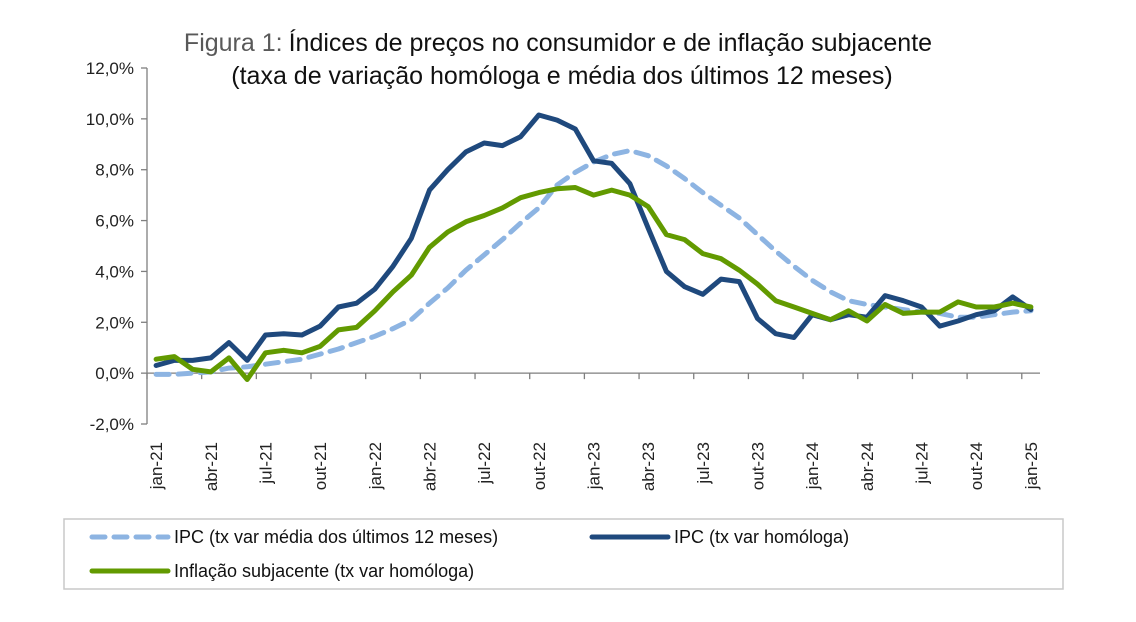 The width and height of the screenshot is (1136, 622). What do you see at coordinates (336, 537) in the screenshot?
I see `legend-label: IPC (tx var média dos últimos 12 meses)` at bounding box center [336, 537].